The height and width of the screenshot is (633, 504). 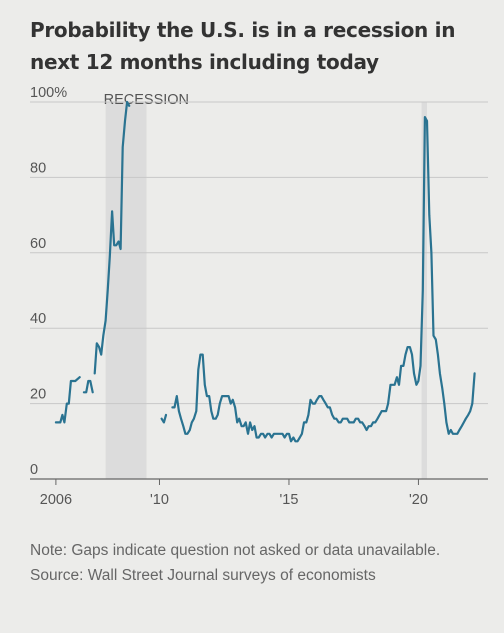 I want to click on x-tick-label: '15, so click(x=289, y=500).